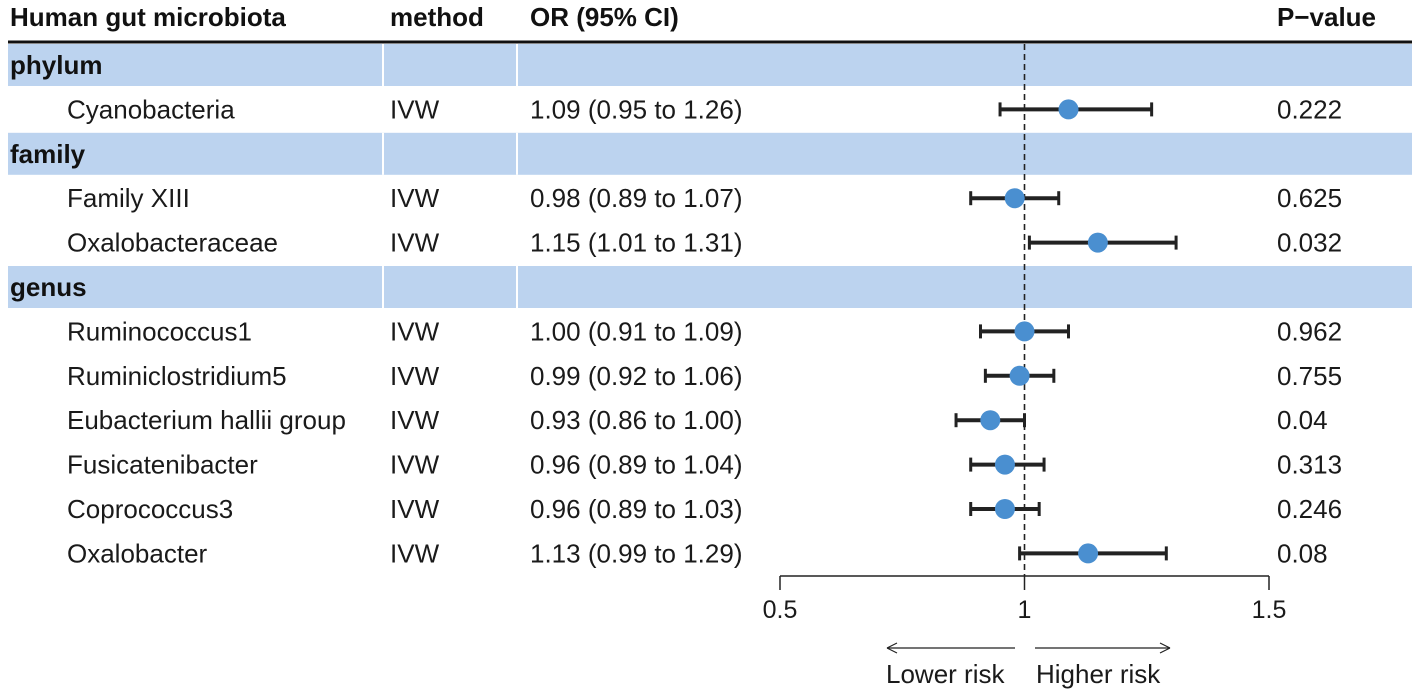  I want to click on row-or-ci: 1.13 (0.99 to 1.29), so click(636, 553).